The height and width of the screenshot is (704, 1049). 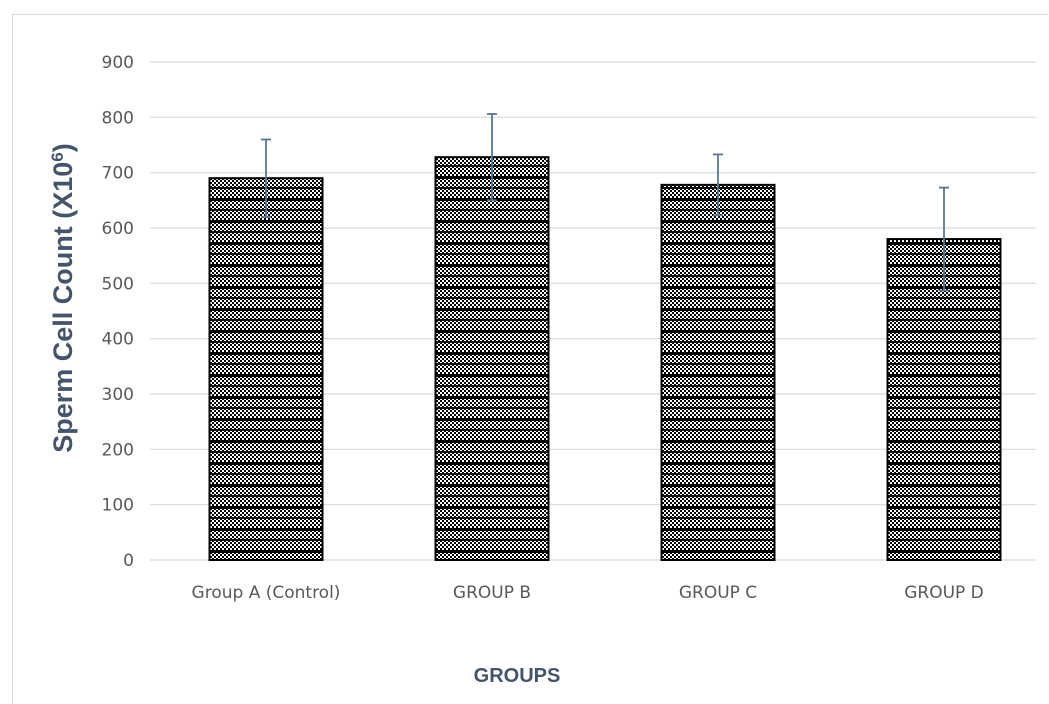 I want to click on y-tick-label: 200, so click(x=118, y=450).